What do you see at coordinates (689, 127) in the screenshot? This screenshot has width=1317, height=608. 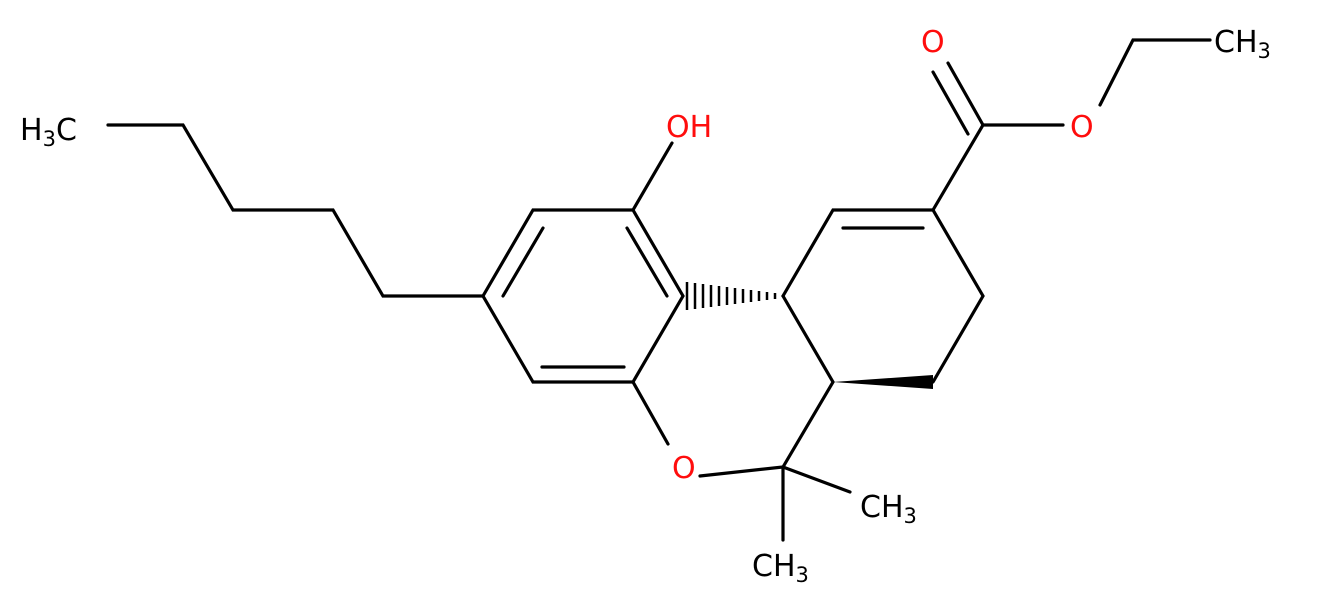 I see `hydroxyl-label: OH` at bounding box center [689, 127].